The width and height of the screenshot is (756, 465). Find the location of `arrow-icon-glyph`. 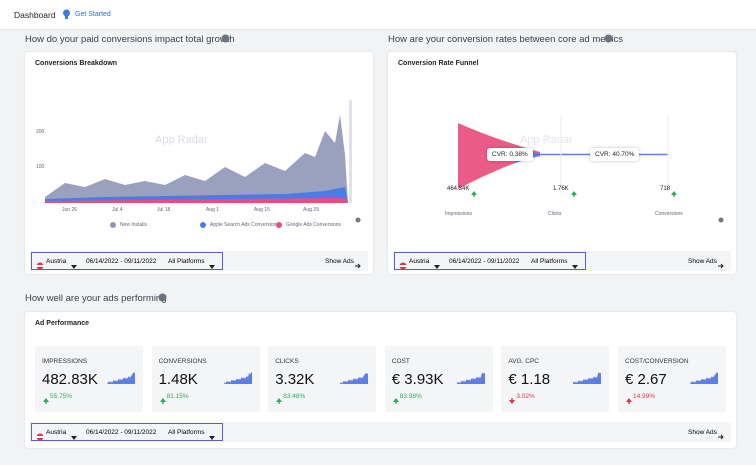

arrow-icon-glyph is located at coordinates (358, 266).